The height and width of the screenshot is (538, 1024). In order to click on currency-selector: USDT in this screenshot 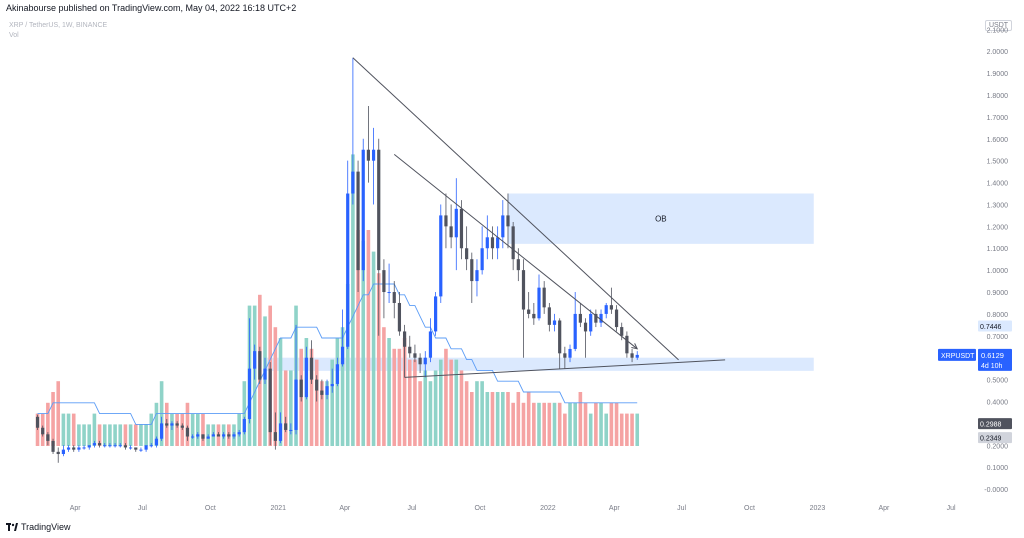, I will do `click(999, 25)`.